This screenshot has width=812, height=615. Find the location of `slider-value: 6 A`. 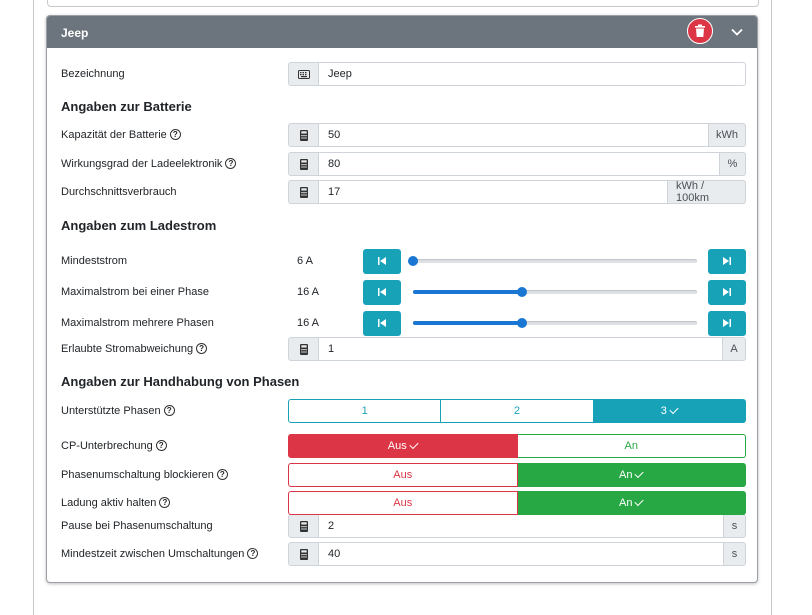

slider-value: 6 A is located at coordinates (305, 261).